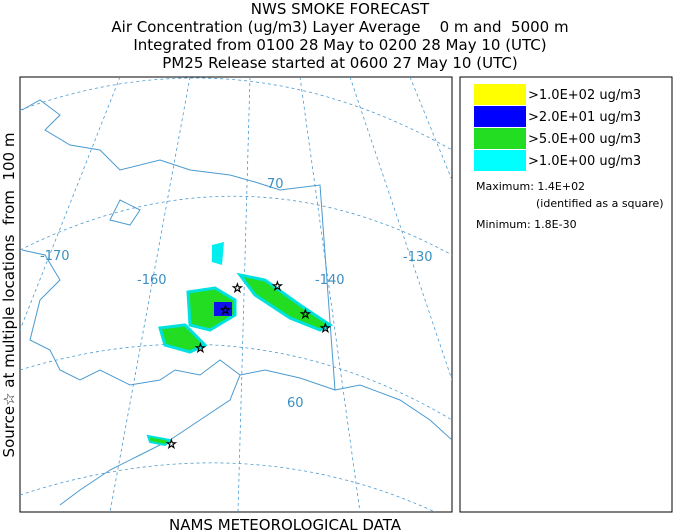 The width and height of the screenshot is (678, 532). Describe the element at coordinates (526, 224) in the screenshot. I see `minimum: Minimum: 1.8E-30` at that location.